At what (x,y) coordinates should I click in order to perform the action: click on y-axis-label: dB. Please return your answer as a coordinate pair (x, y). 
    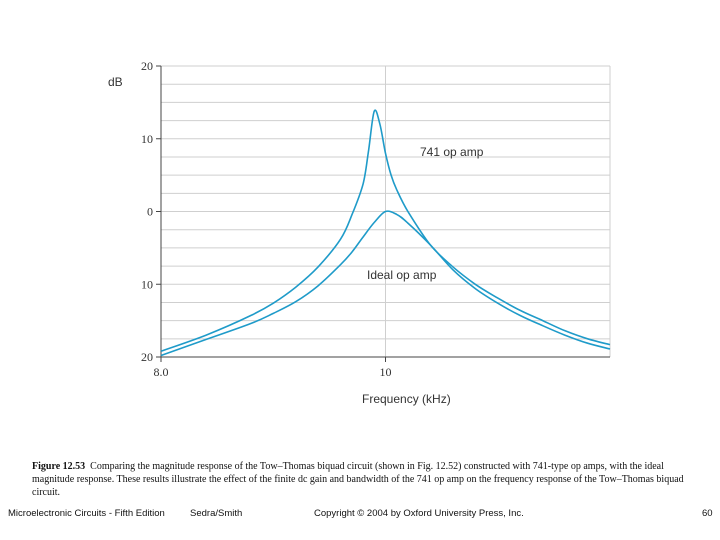
    Looking at the image, I should click on (115, 82).